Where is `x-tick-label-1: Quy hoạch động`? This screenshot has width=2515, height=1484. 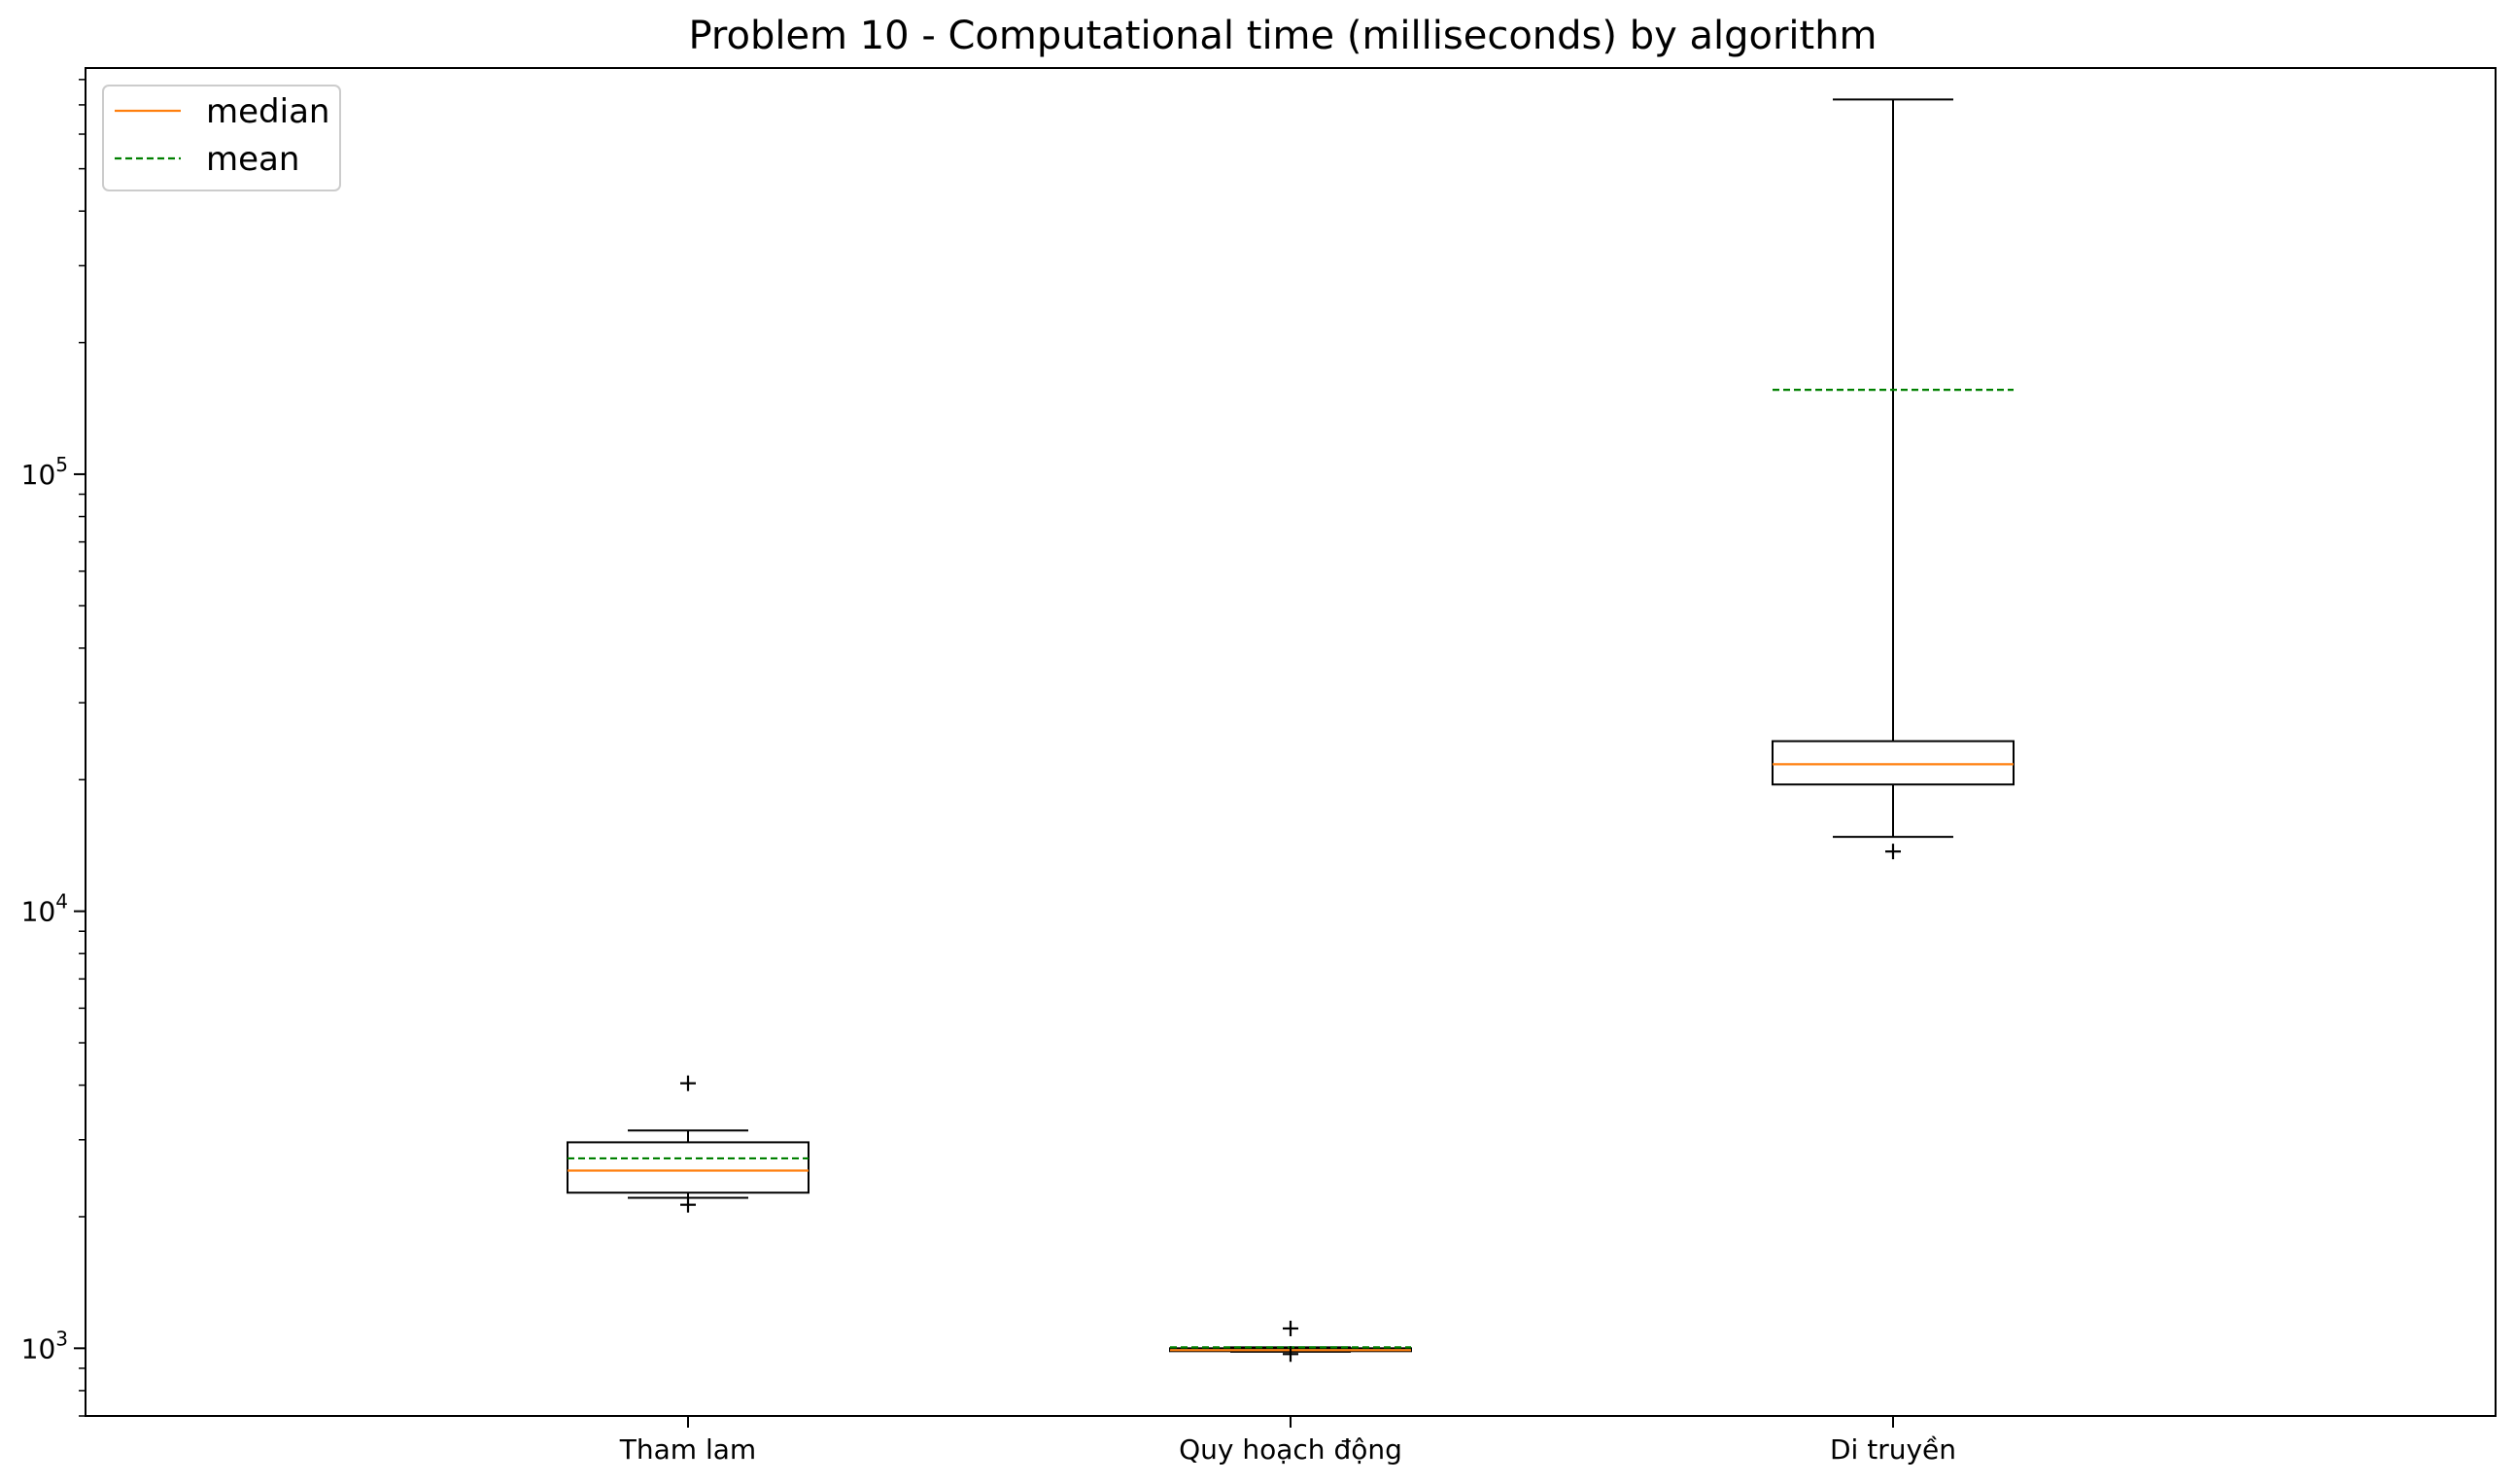
x-tick-label-1: Quy hoạch động is located at coordinates (1290, 1449).